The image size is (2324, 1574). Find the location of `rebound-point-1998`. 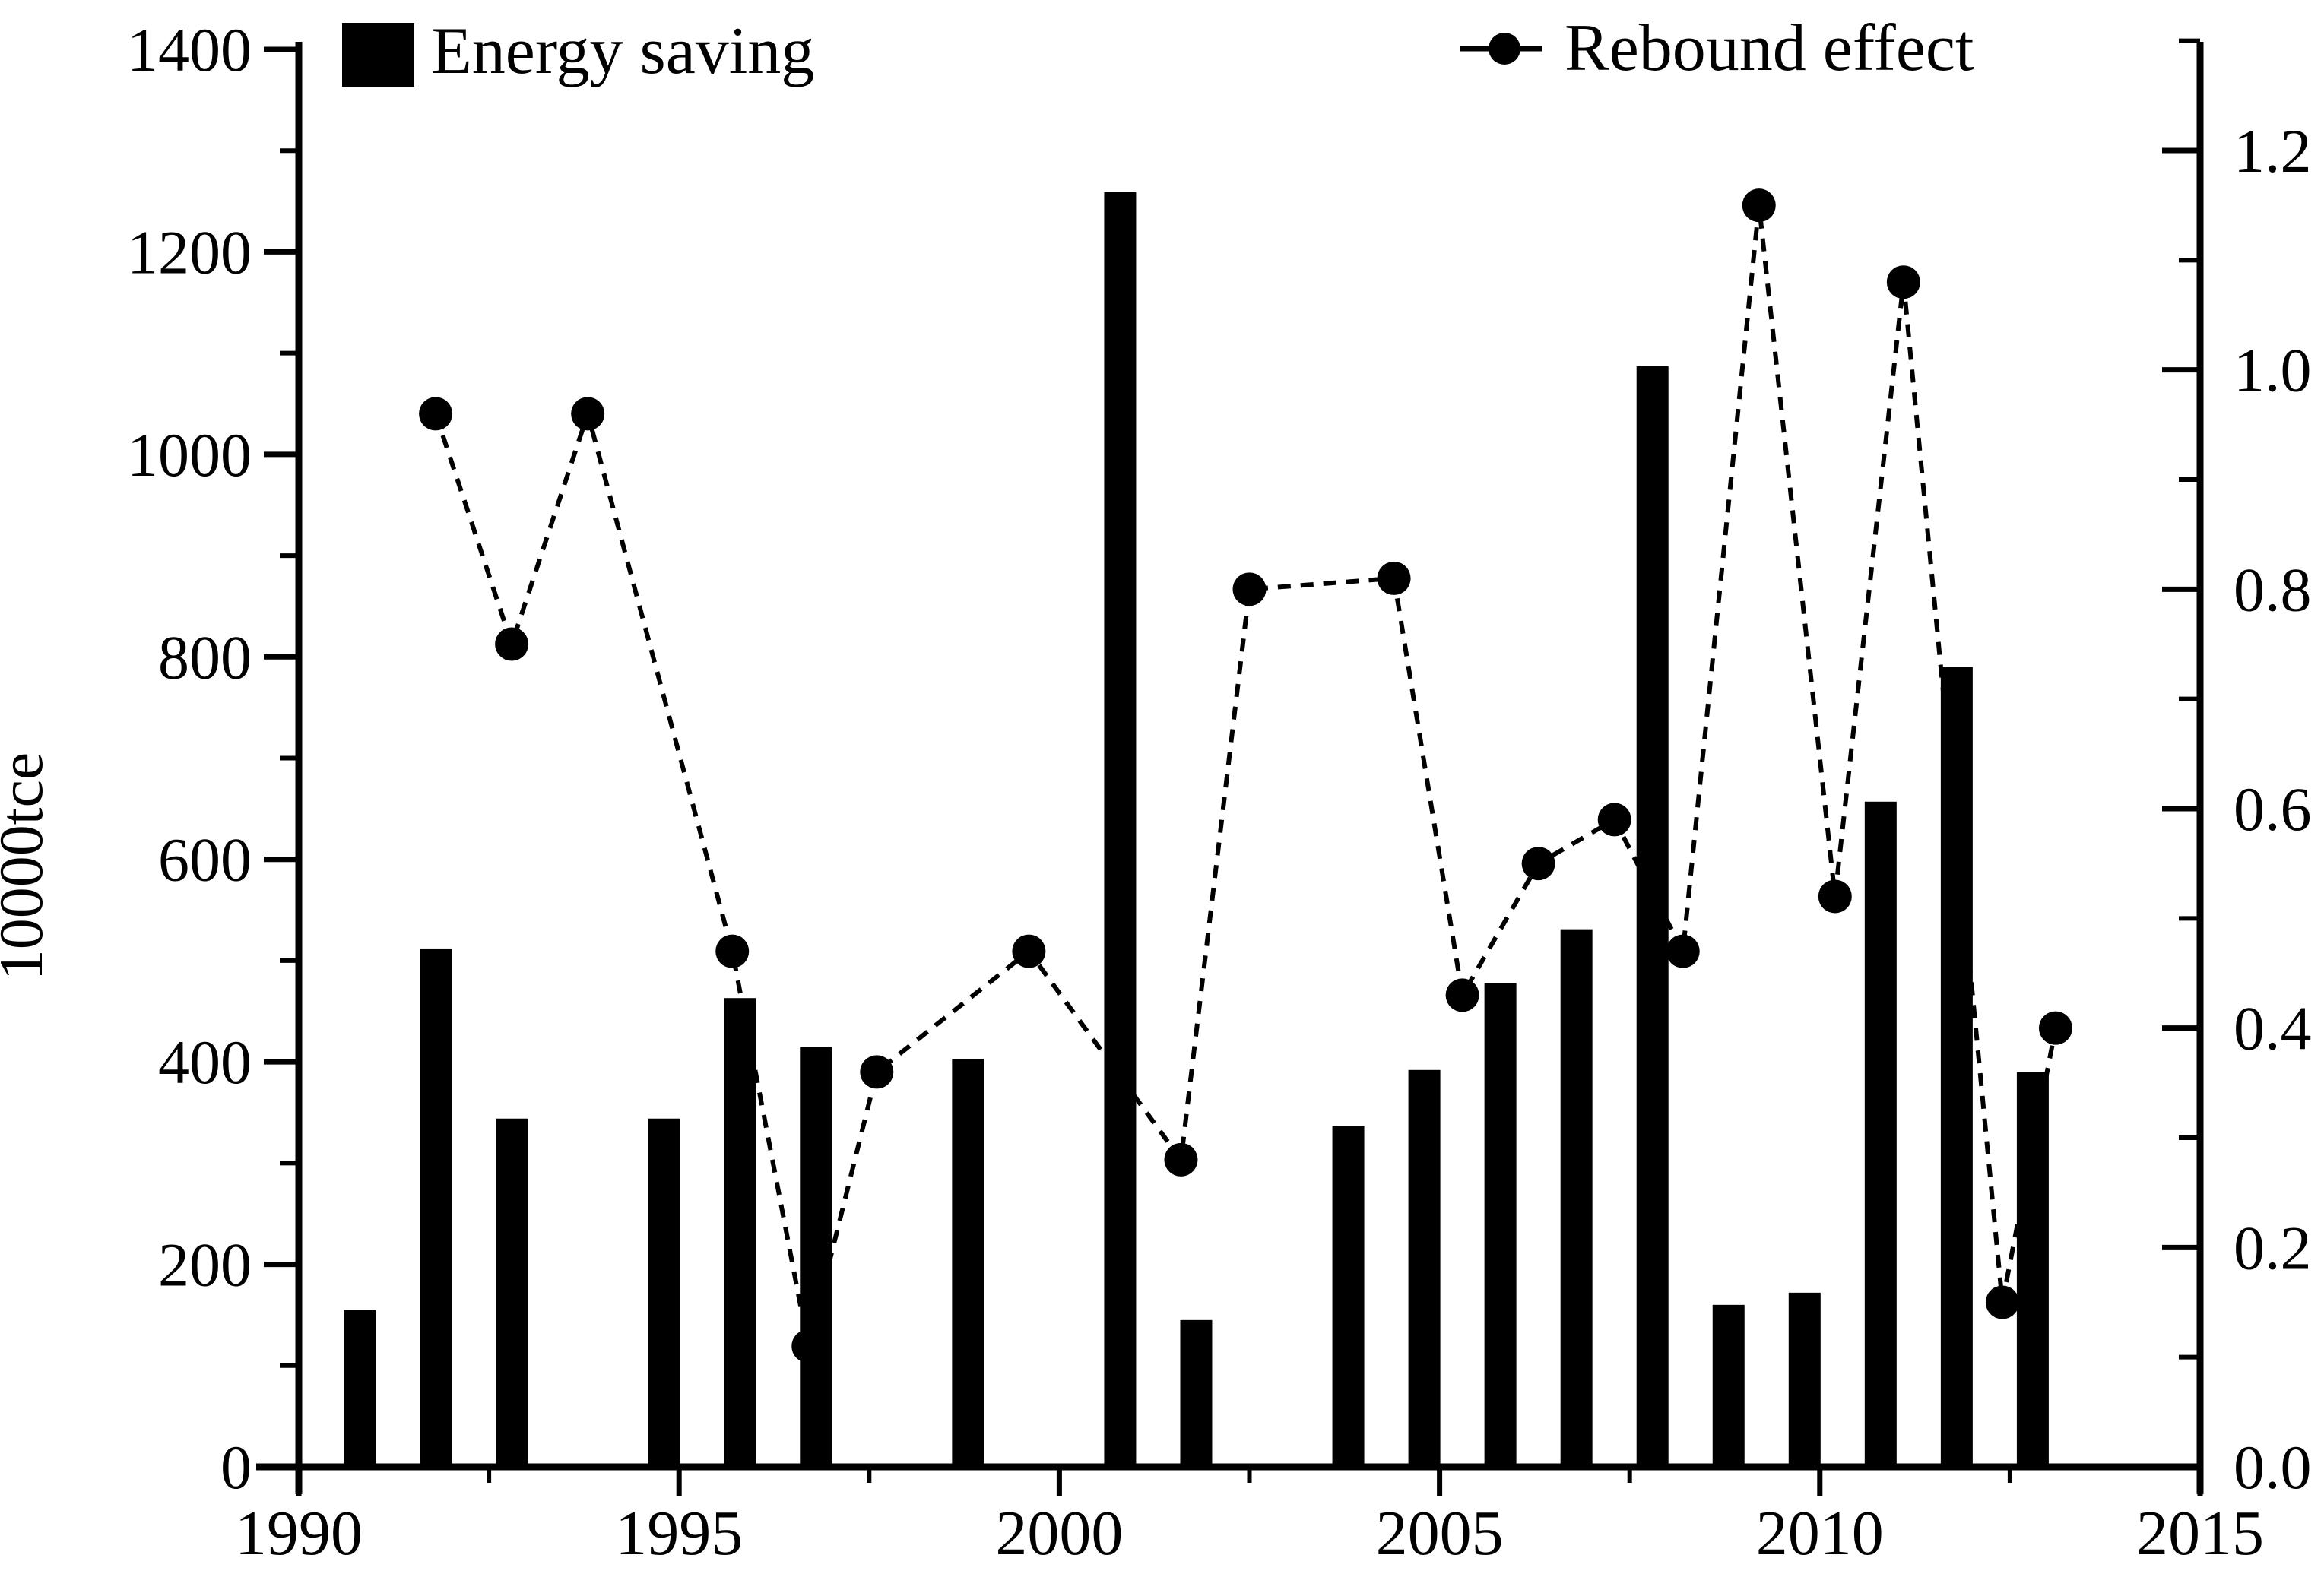

rebound-point-1998 is located at coordinates (877, 1072).